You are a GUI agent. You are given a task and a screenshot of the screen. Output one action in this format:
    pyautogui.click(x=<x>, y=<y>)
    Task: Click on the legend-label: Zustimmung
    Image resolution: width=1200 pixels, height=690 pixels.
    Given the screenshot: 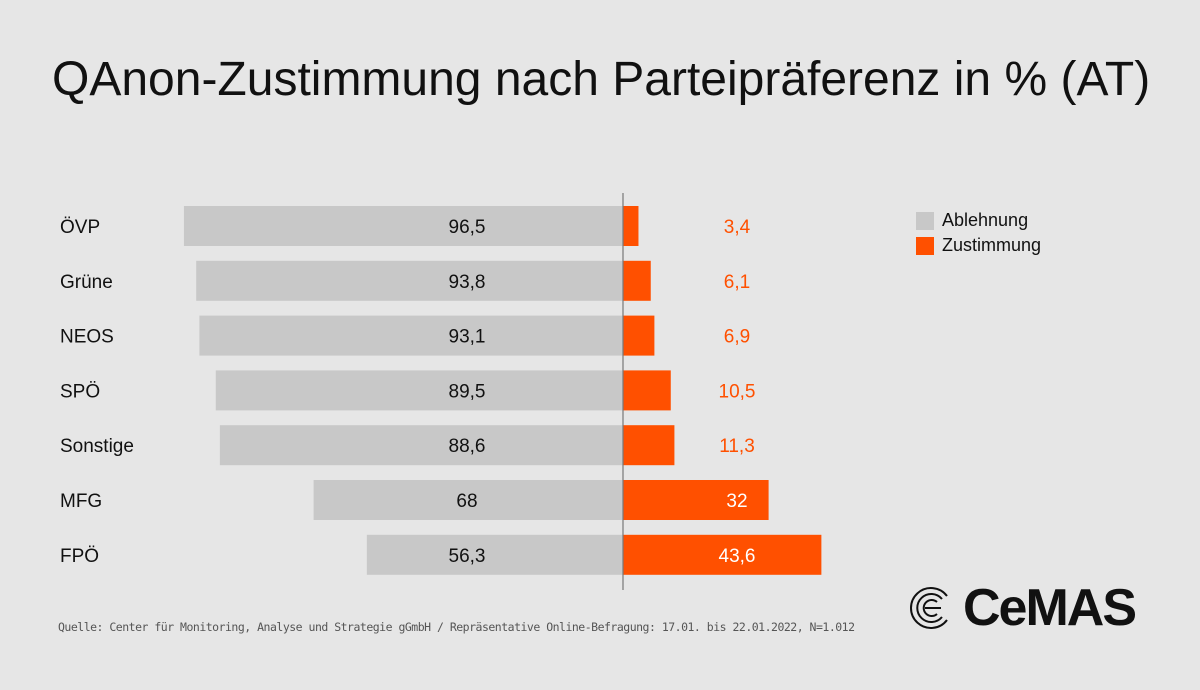 What is the action you would take?
    pyautogui.click(x=992, y=245)
    